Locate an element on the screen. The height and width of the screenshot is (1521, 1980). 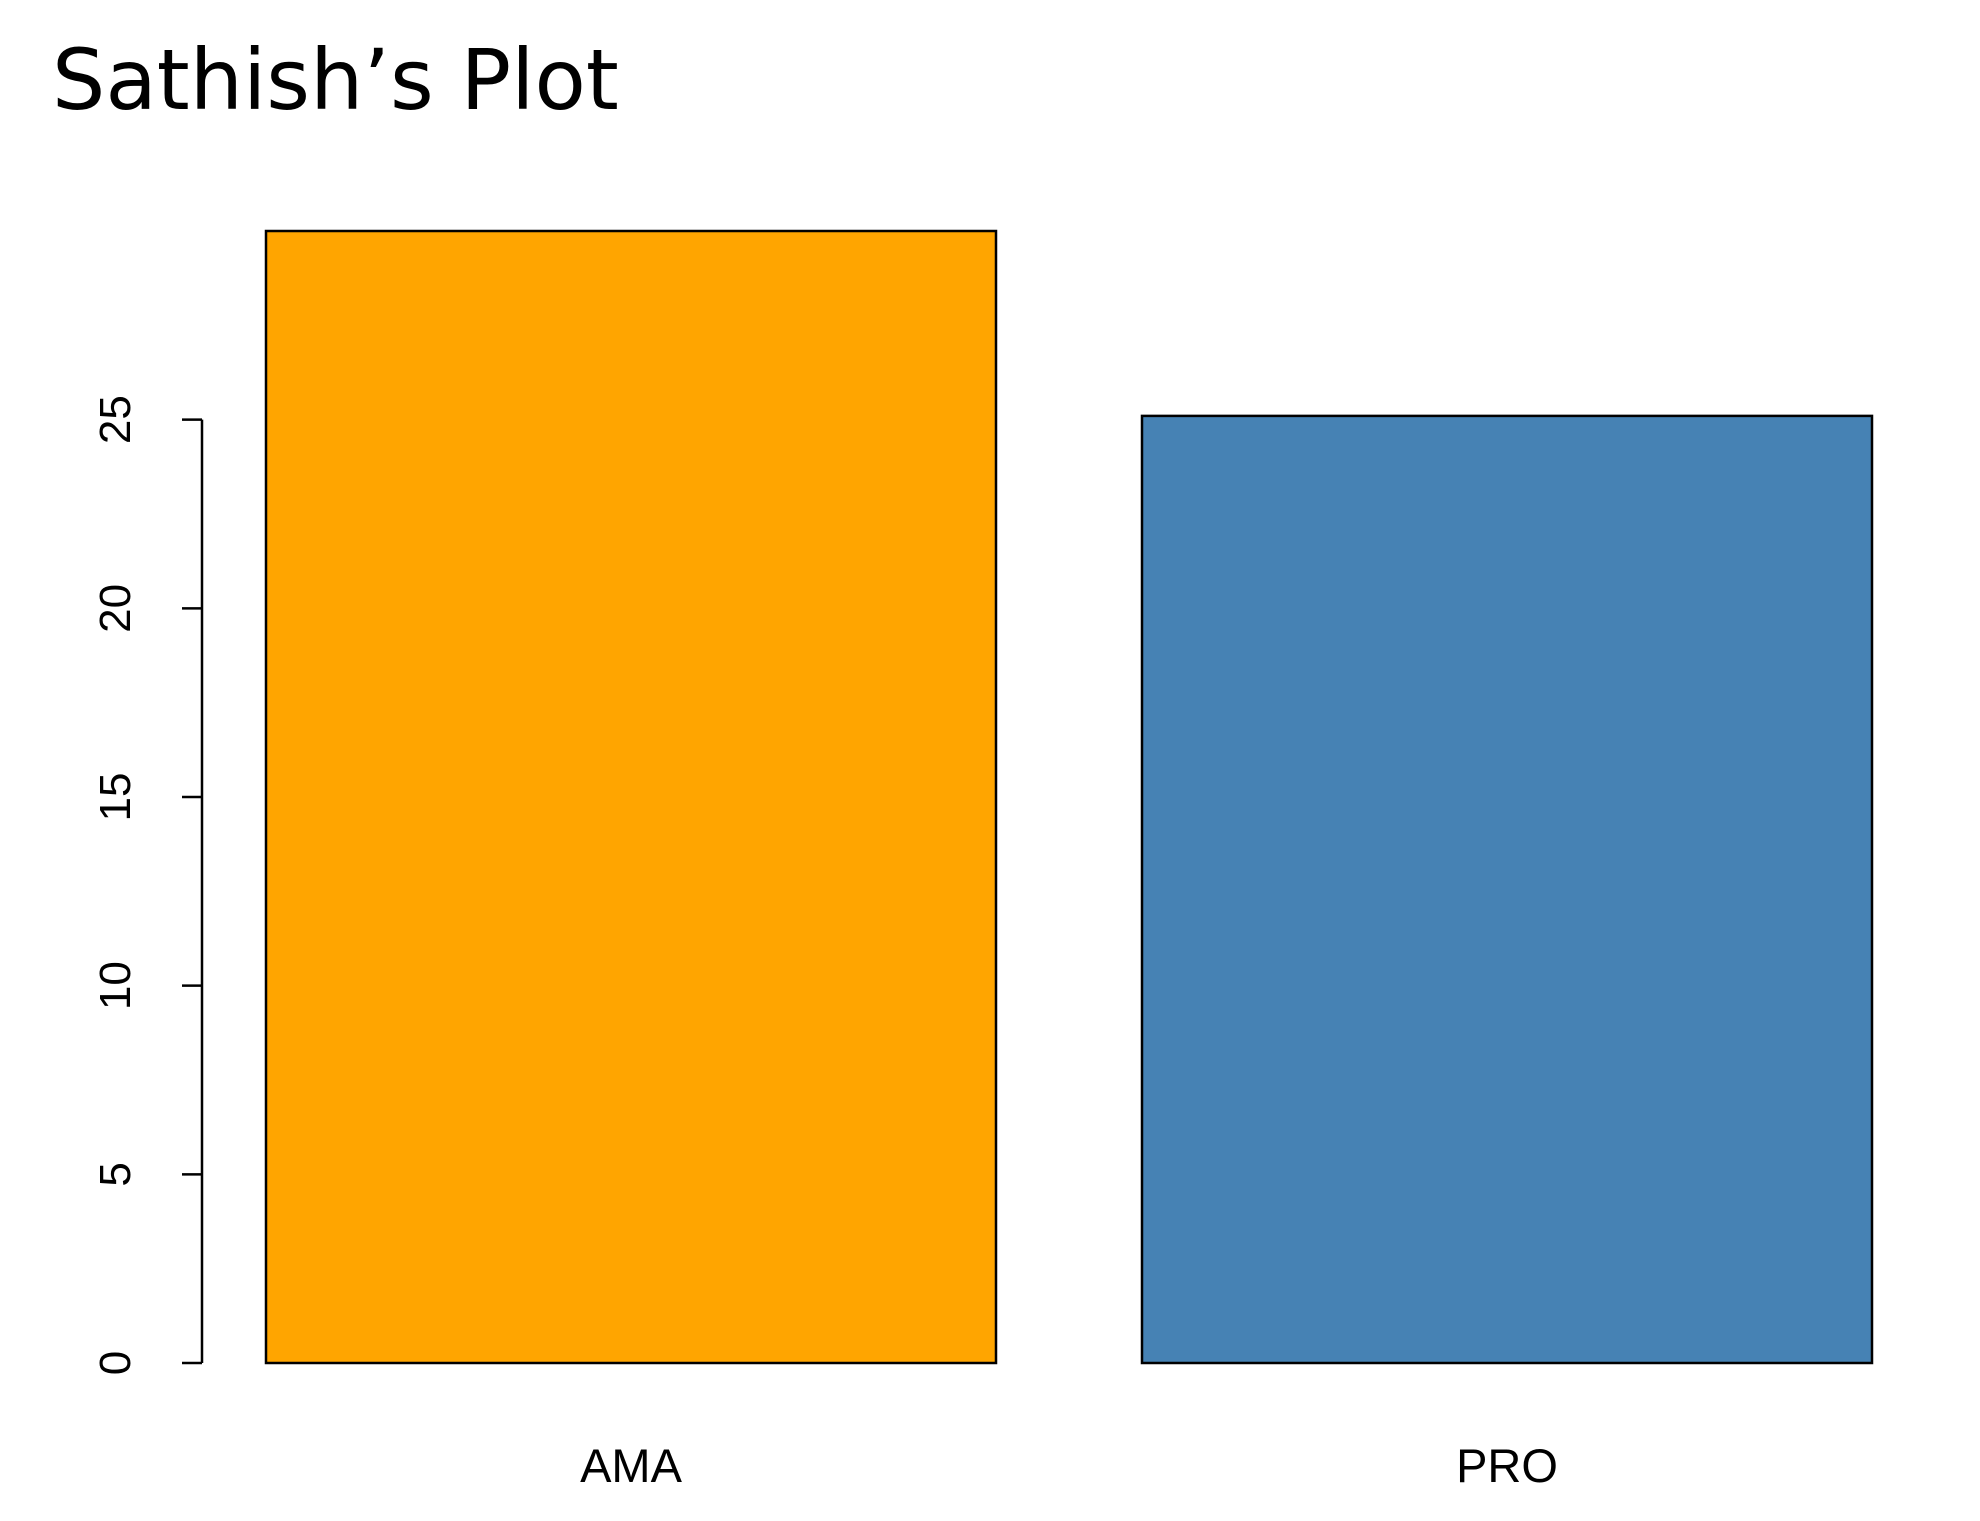
y-axis: 0 5 10 15 20 25 is located at coordinates (147, 885).